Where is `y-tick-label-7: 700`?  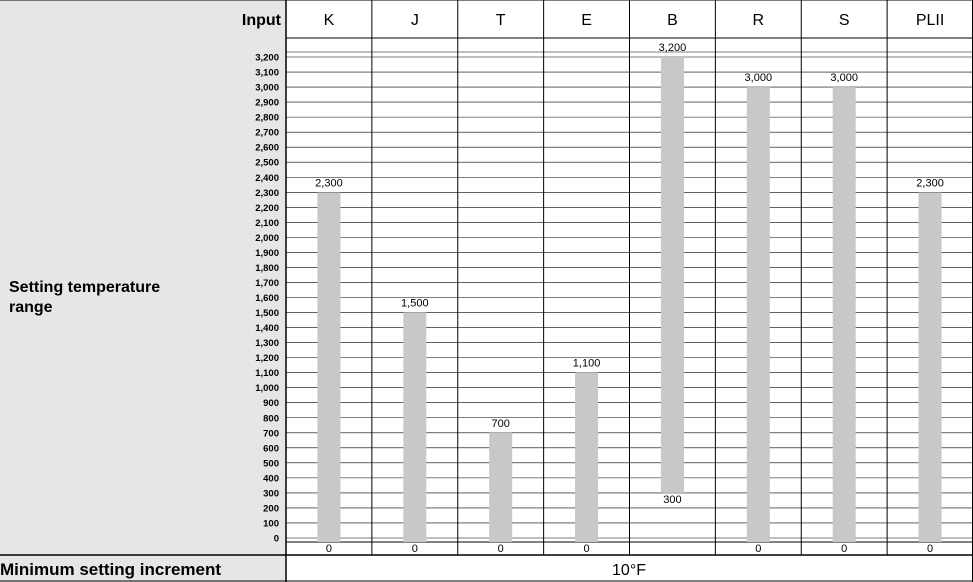 y-tick-label-7: 700 is located at coordinates (271, 433).